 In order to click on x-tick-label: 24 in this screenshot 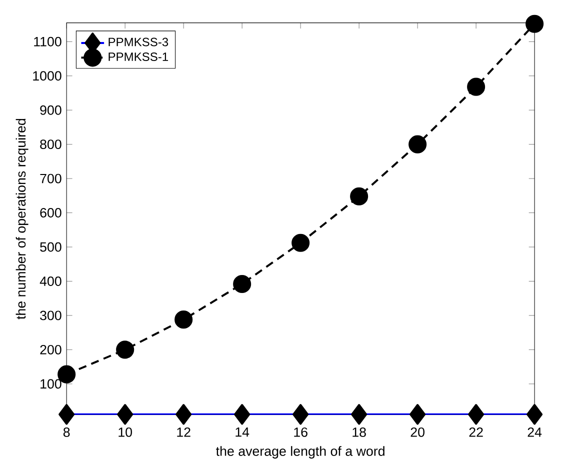, I will do `click(535, 432)`.